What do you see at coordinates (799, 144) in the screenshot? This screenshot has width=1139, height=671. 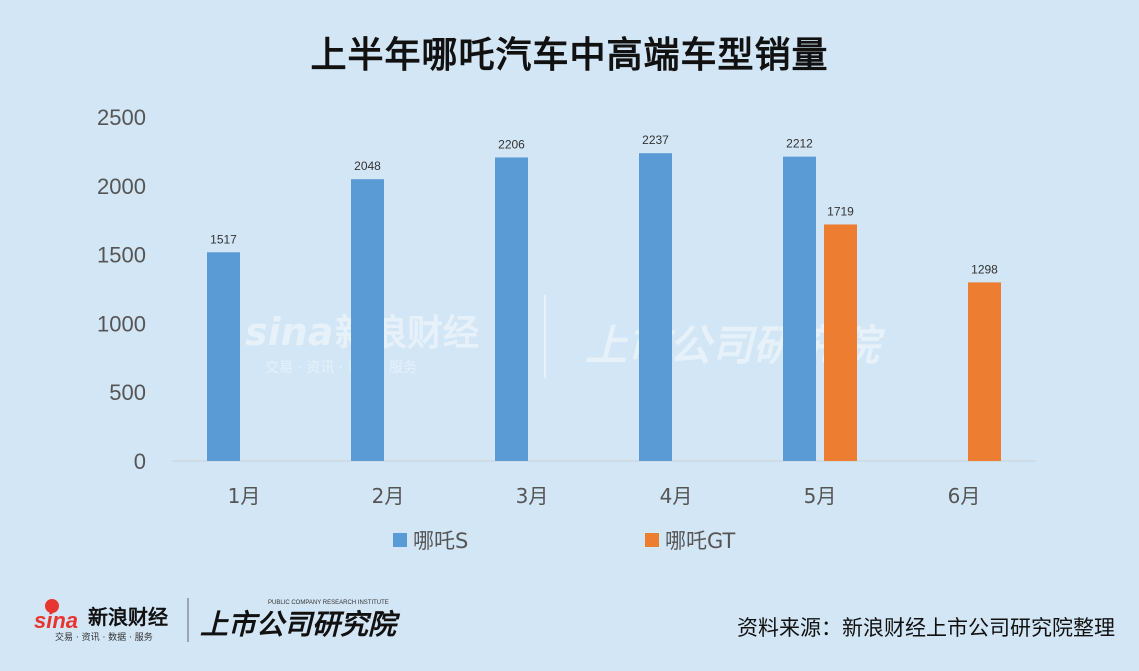 I see `data-label: 2212` at bounding box center [799, 144].